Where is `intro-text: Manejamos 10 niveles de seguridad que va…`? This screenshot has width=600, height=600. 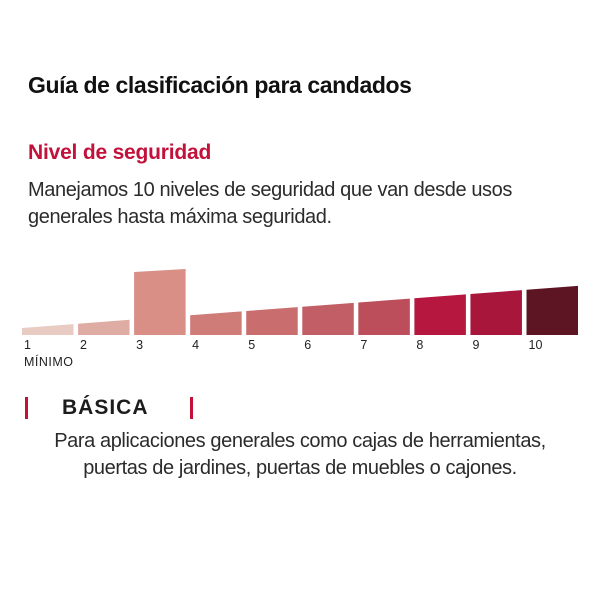 intro-text: Manejamos 10 niveles de seguridad que va… is located at coordinates (270, 203).